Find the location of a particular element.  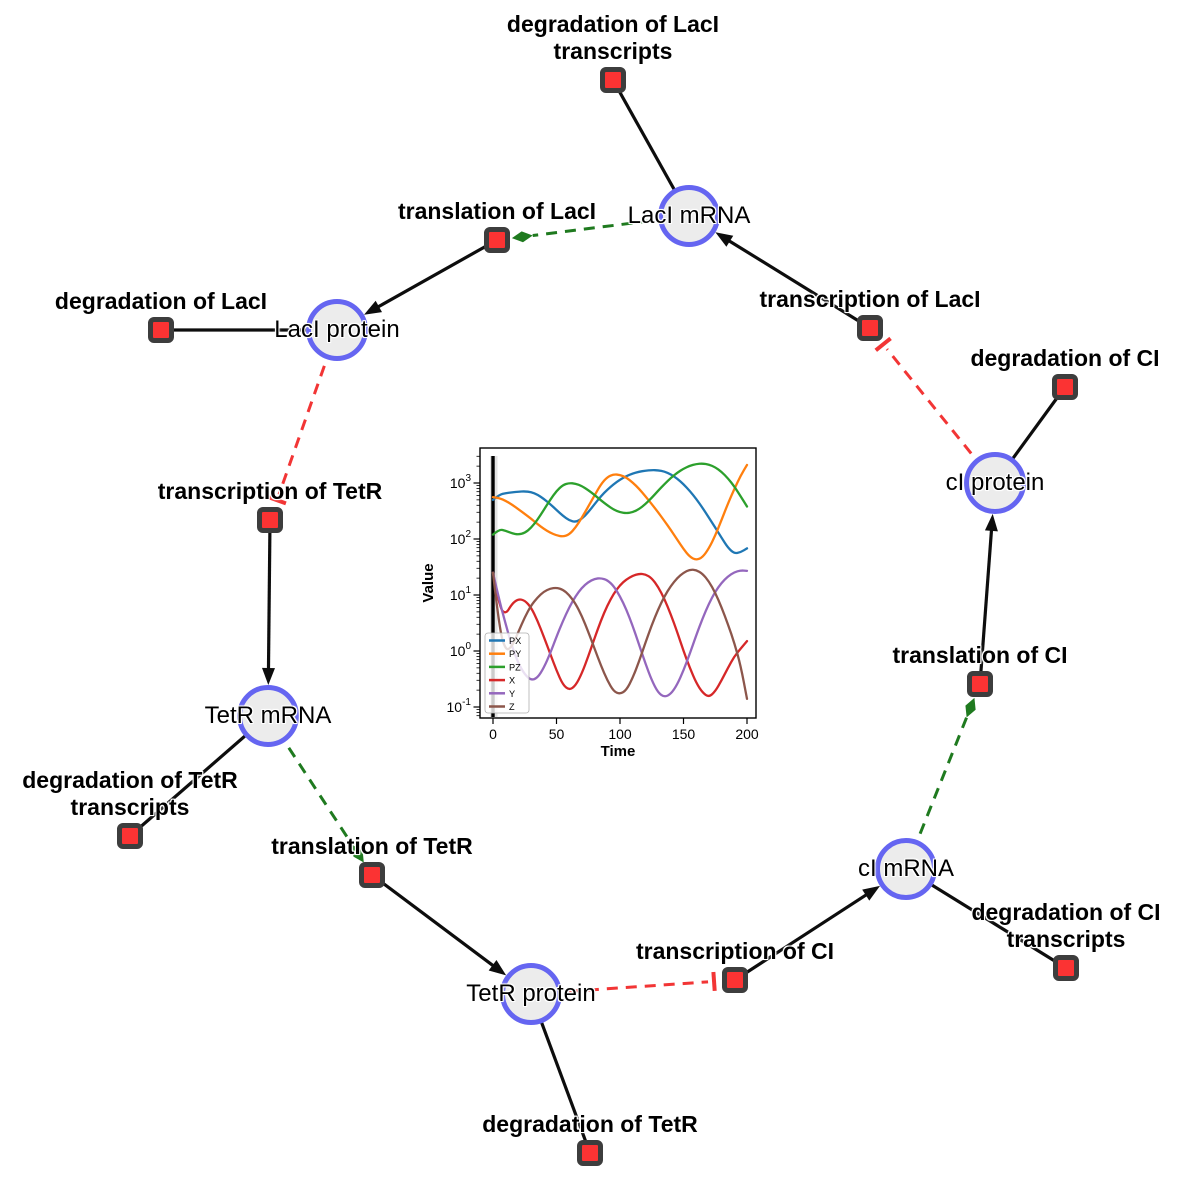

species-label-tetr_protein: TetR protein is located at coordinates (531, 993).